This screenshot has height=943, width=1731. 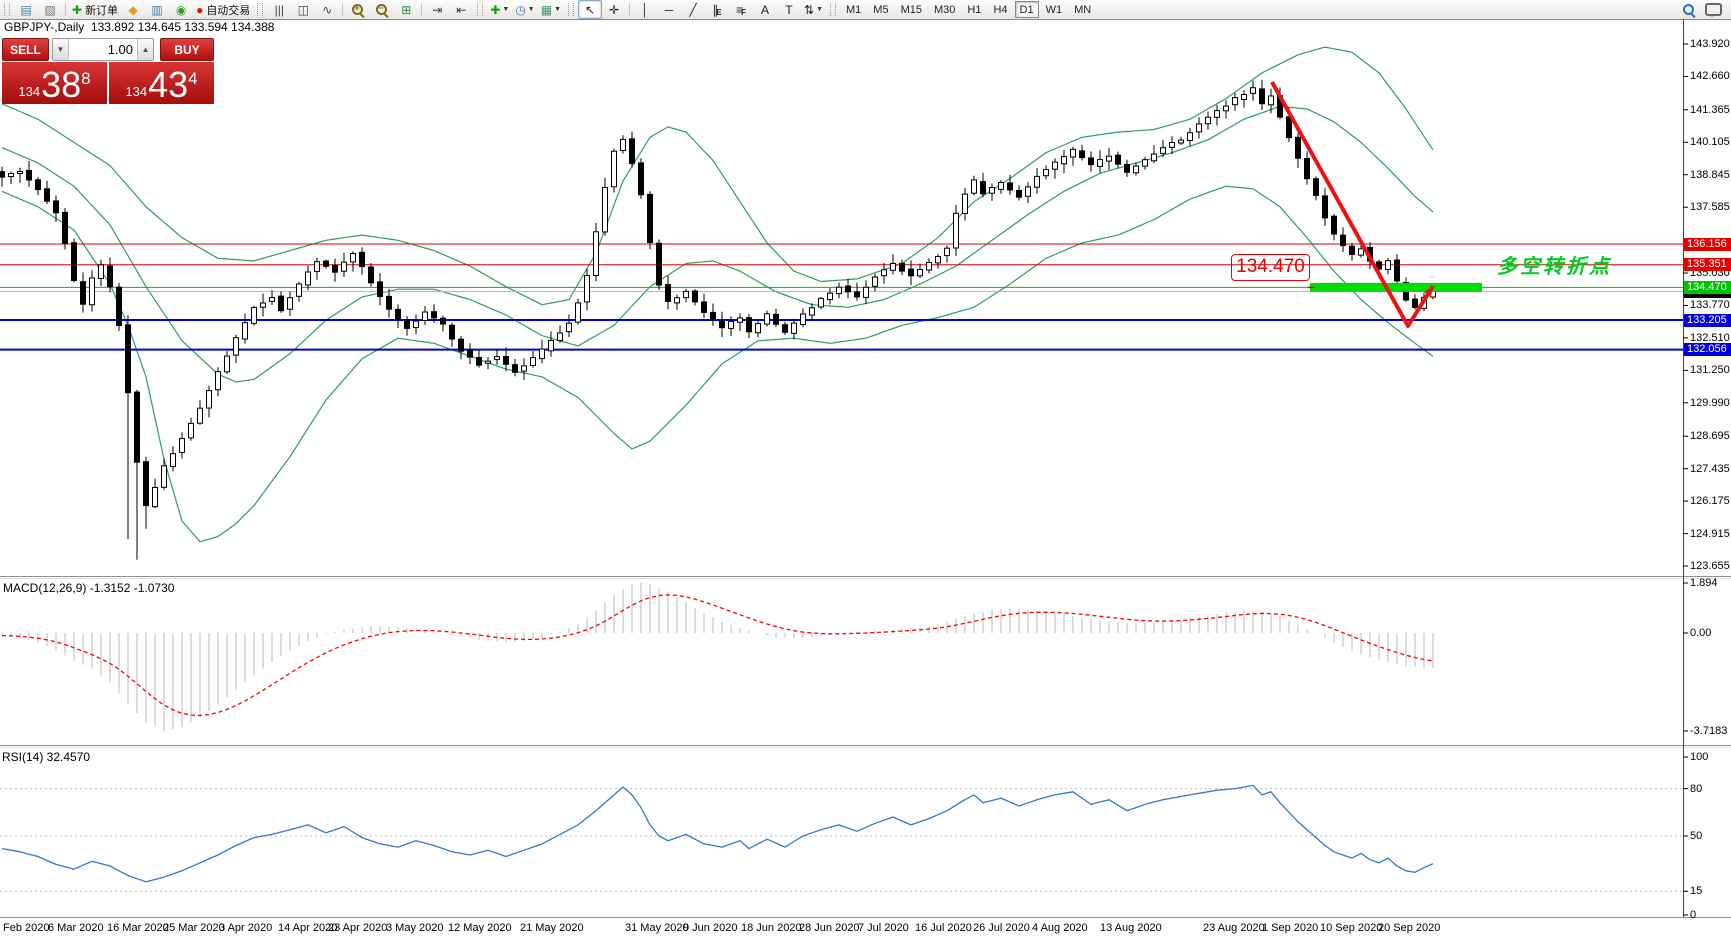 What do you see at coordinates (161, 83) in the screenshot?
I see `buy-price-button: 134 43 4` at bounding box center [161, 83].